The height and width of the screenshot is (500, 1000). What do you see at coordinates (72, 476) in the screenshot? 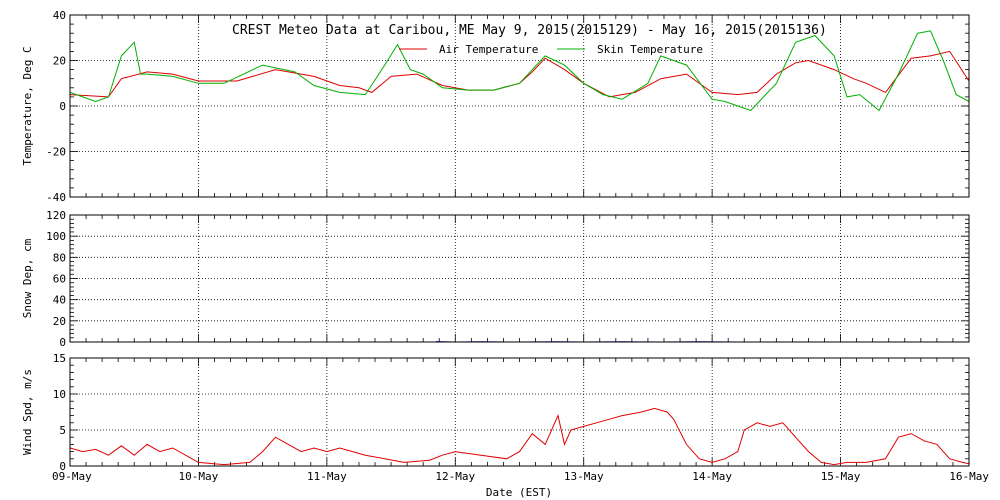
I see `x-tick-label: 09-May` at bounding box center [72, 476].